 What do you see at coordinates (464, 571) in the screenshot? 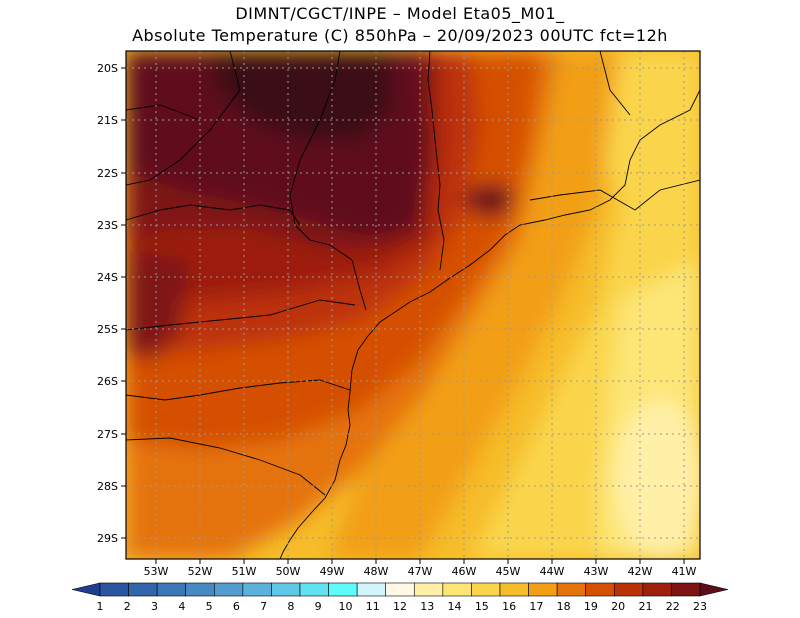
I see `lon-label: 46W` at bounding box center [464, 571].